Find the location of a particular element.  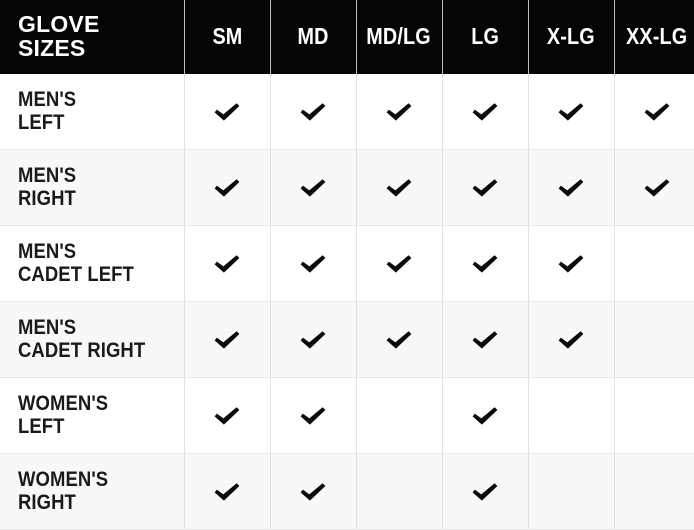

column-header-label: SM is located at coordinates (227, 36).